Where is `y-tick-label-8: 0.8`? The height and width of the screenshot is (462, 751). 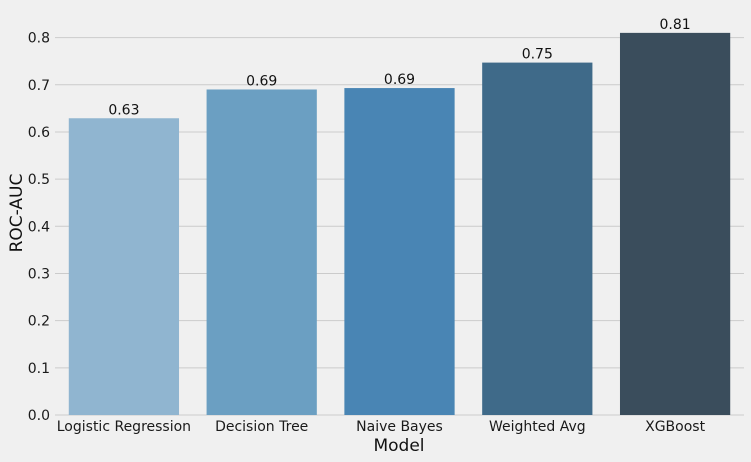
y-tick-label-8: 0.8 is located at coordinates (39, 39).